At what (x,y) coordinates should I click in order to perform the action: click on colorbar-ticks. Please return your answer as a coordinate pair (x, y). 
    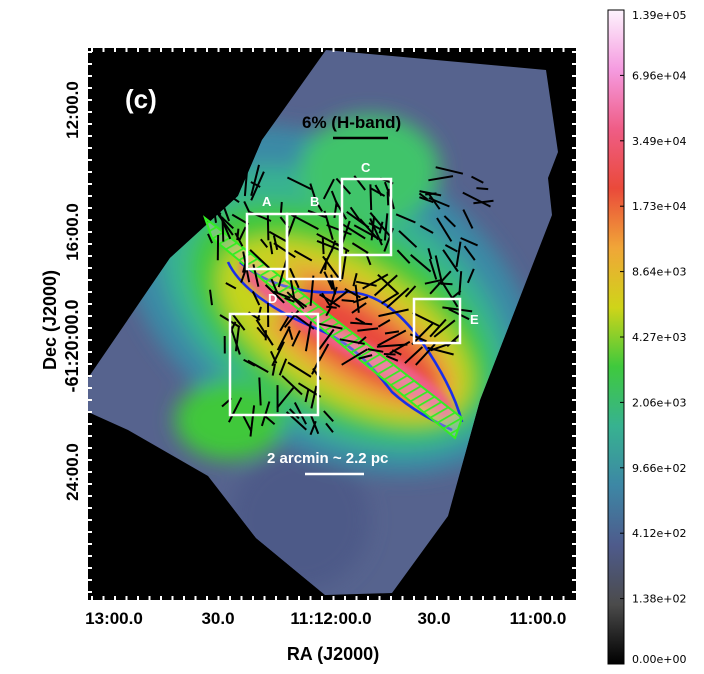
    Looking at the image, I should click on (622, 337).